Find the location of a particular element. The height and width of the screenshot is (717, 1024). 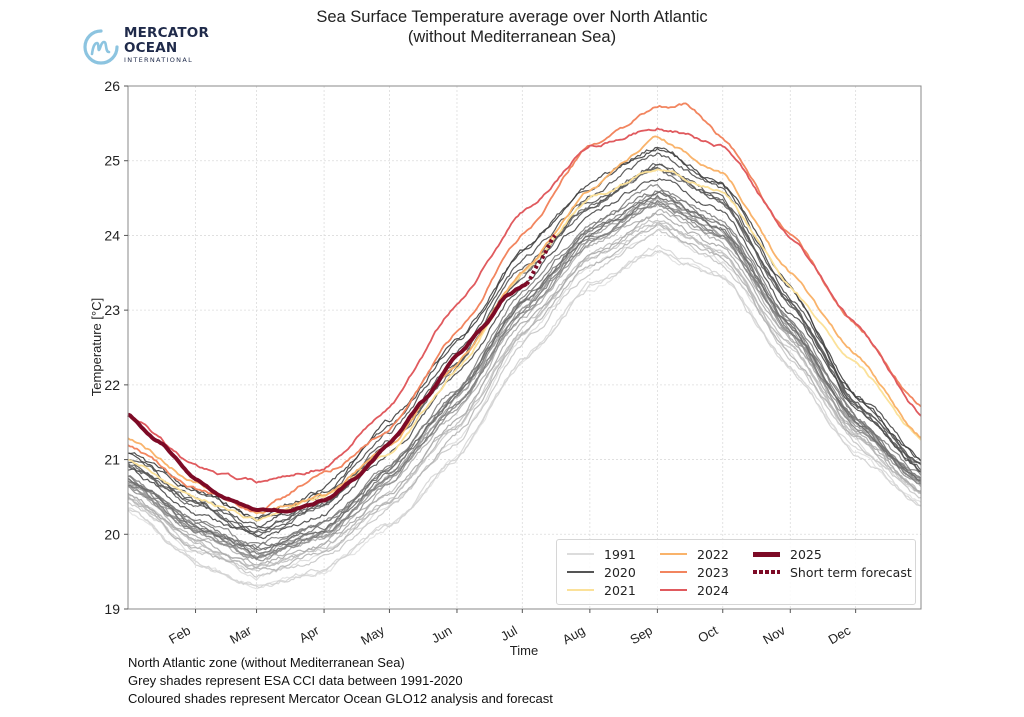

y-tick-label: 22 is located at coordinates (112, 385).